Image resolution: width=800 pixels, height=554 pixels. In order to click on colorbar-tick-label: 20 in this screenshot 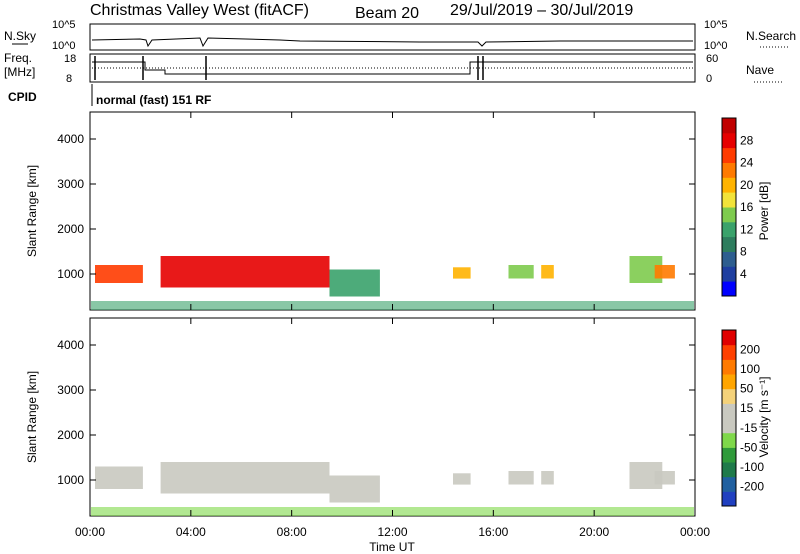, I will do `click(747, 185)`.